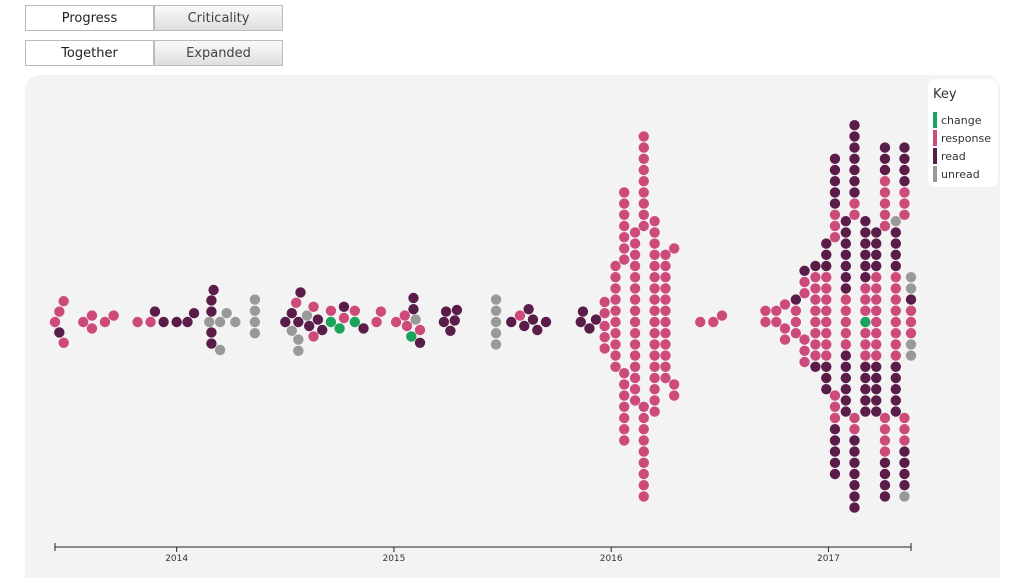 Image resolution: width=1019 pixels, height=580 pixels. What do you see at coordinates (218, 53) in the screenshot?
I see `expanded-button: Expanded` at bounding box center [218, 53].